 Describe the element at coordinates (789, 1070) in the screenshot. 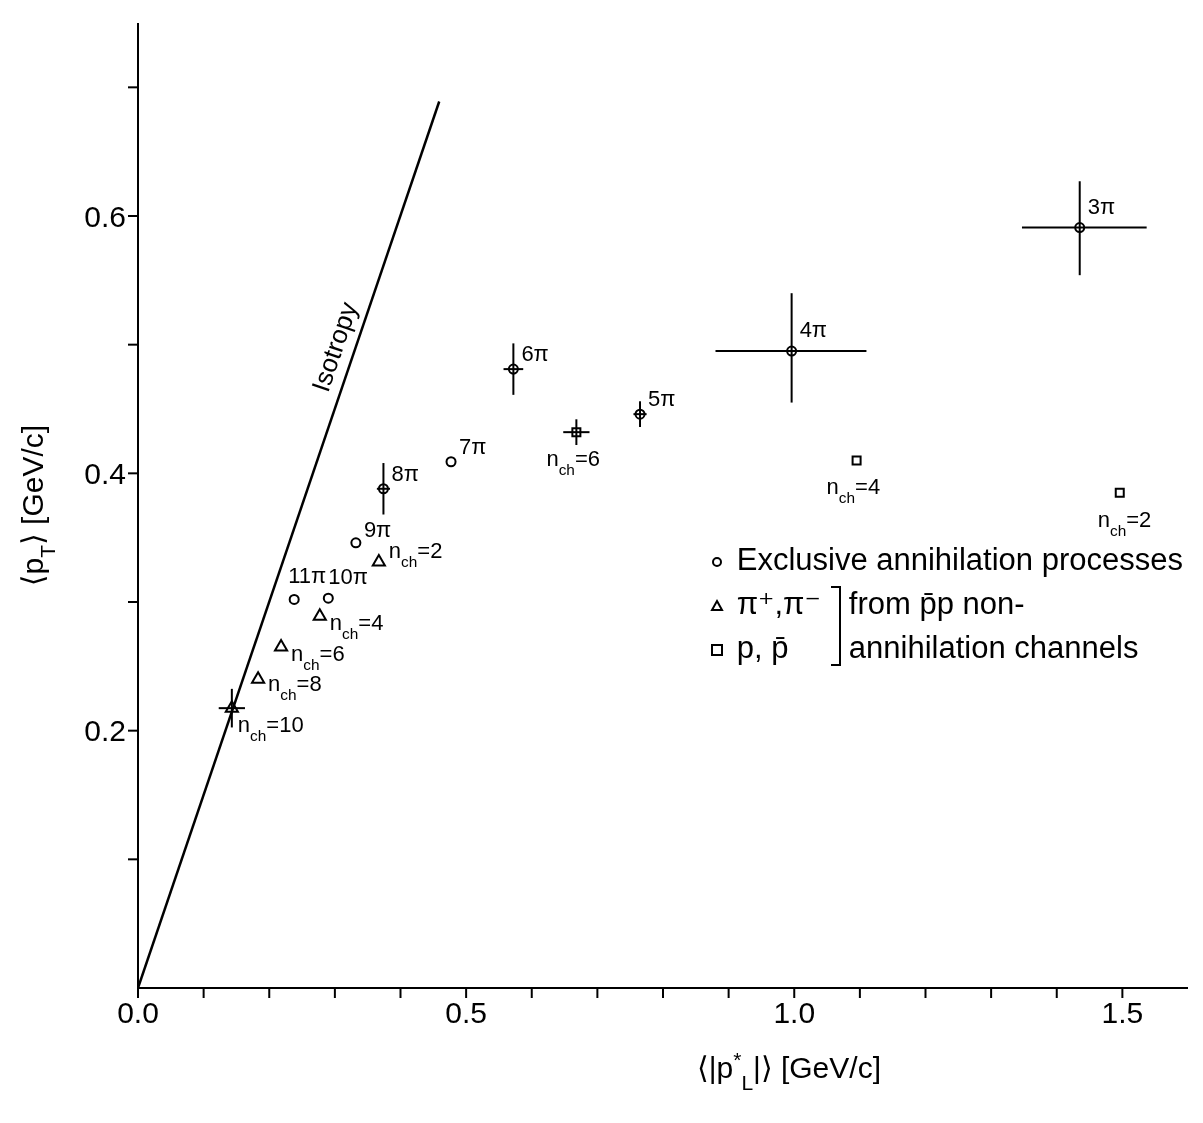

I see `x-axis-title: ⟨|p$^{*}$$_{L}$|⟩ [GeV/c]` at that location.